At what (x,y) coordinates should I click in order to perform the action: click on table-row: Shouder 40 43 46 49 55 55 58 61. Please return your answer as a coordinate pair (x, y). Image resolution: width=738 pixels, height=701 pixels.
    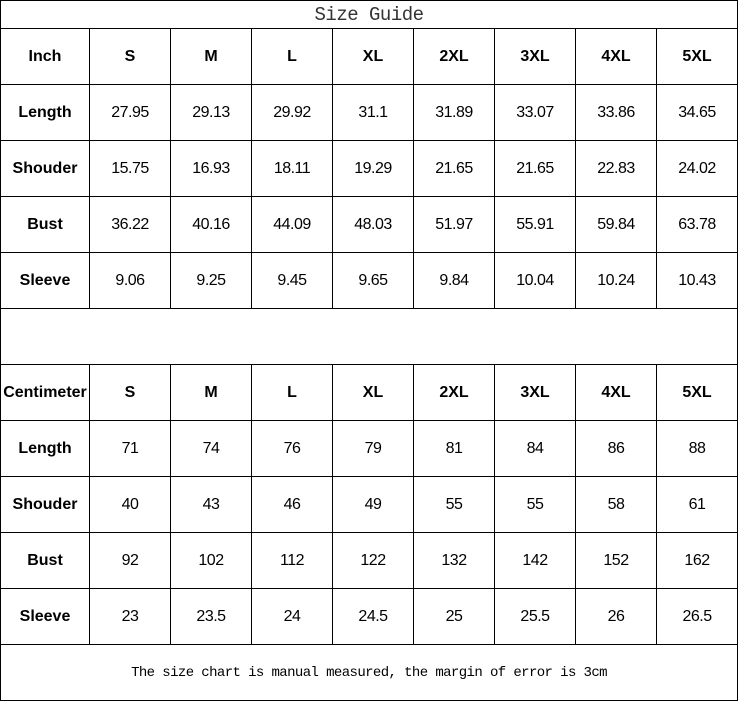
    Looking at the image, I should click on (369, 504).